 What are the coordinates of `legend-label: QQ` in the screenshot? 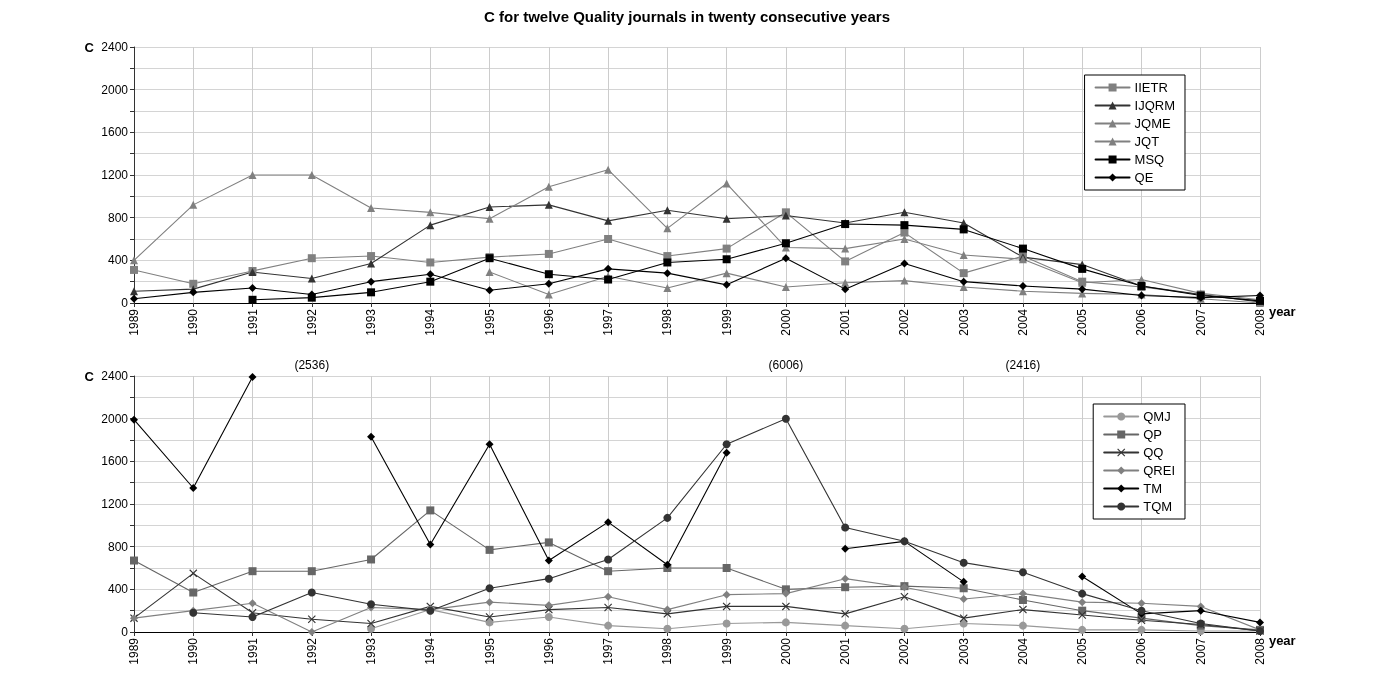 It's located at (1153, 452).